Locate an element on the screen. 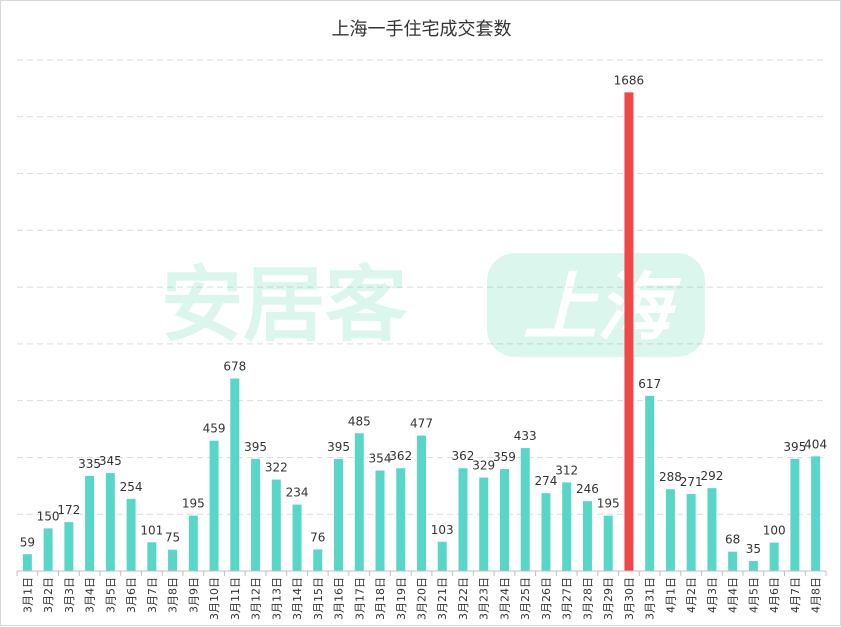  data-label: 477 is located at coordinates (421, 424).